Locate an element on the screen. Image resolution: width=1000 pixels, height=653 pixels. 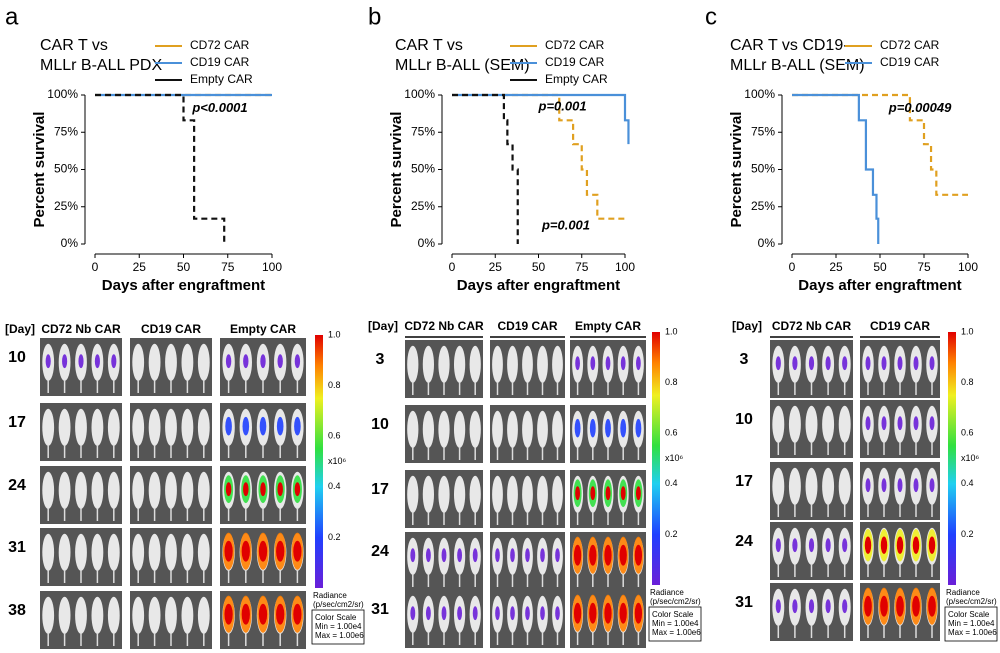
y-tick-label: 75% is located at coordinates (66, 131).